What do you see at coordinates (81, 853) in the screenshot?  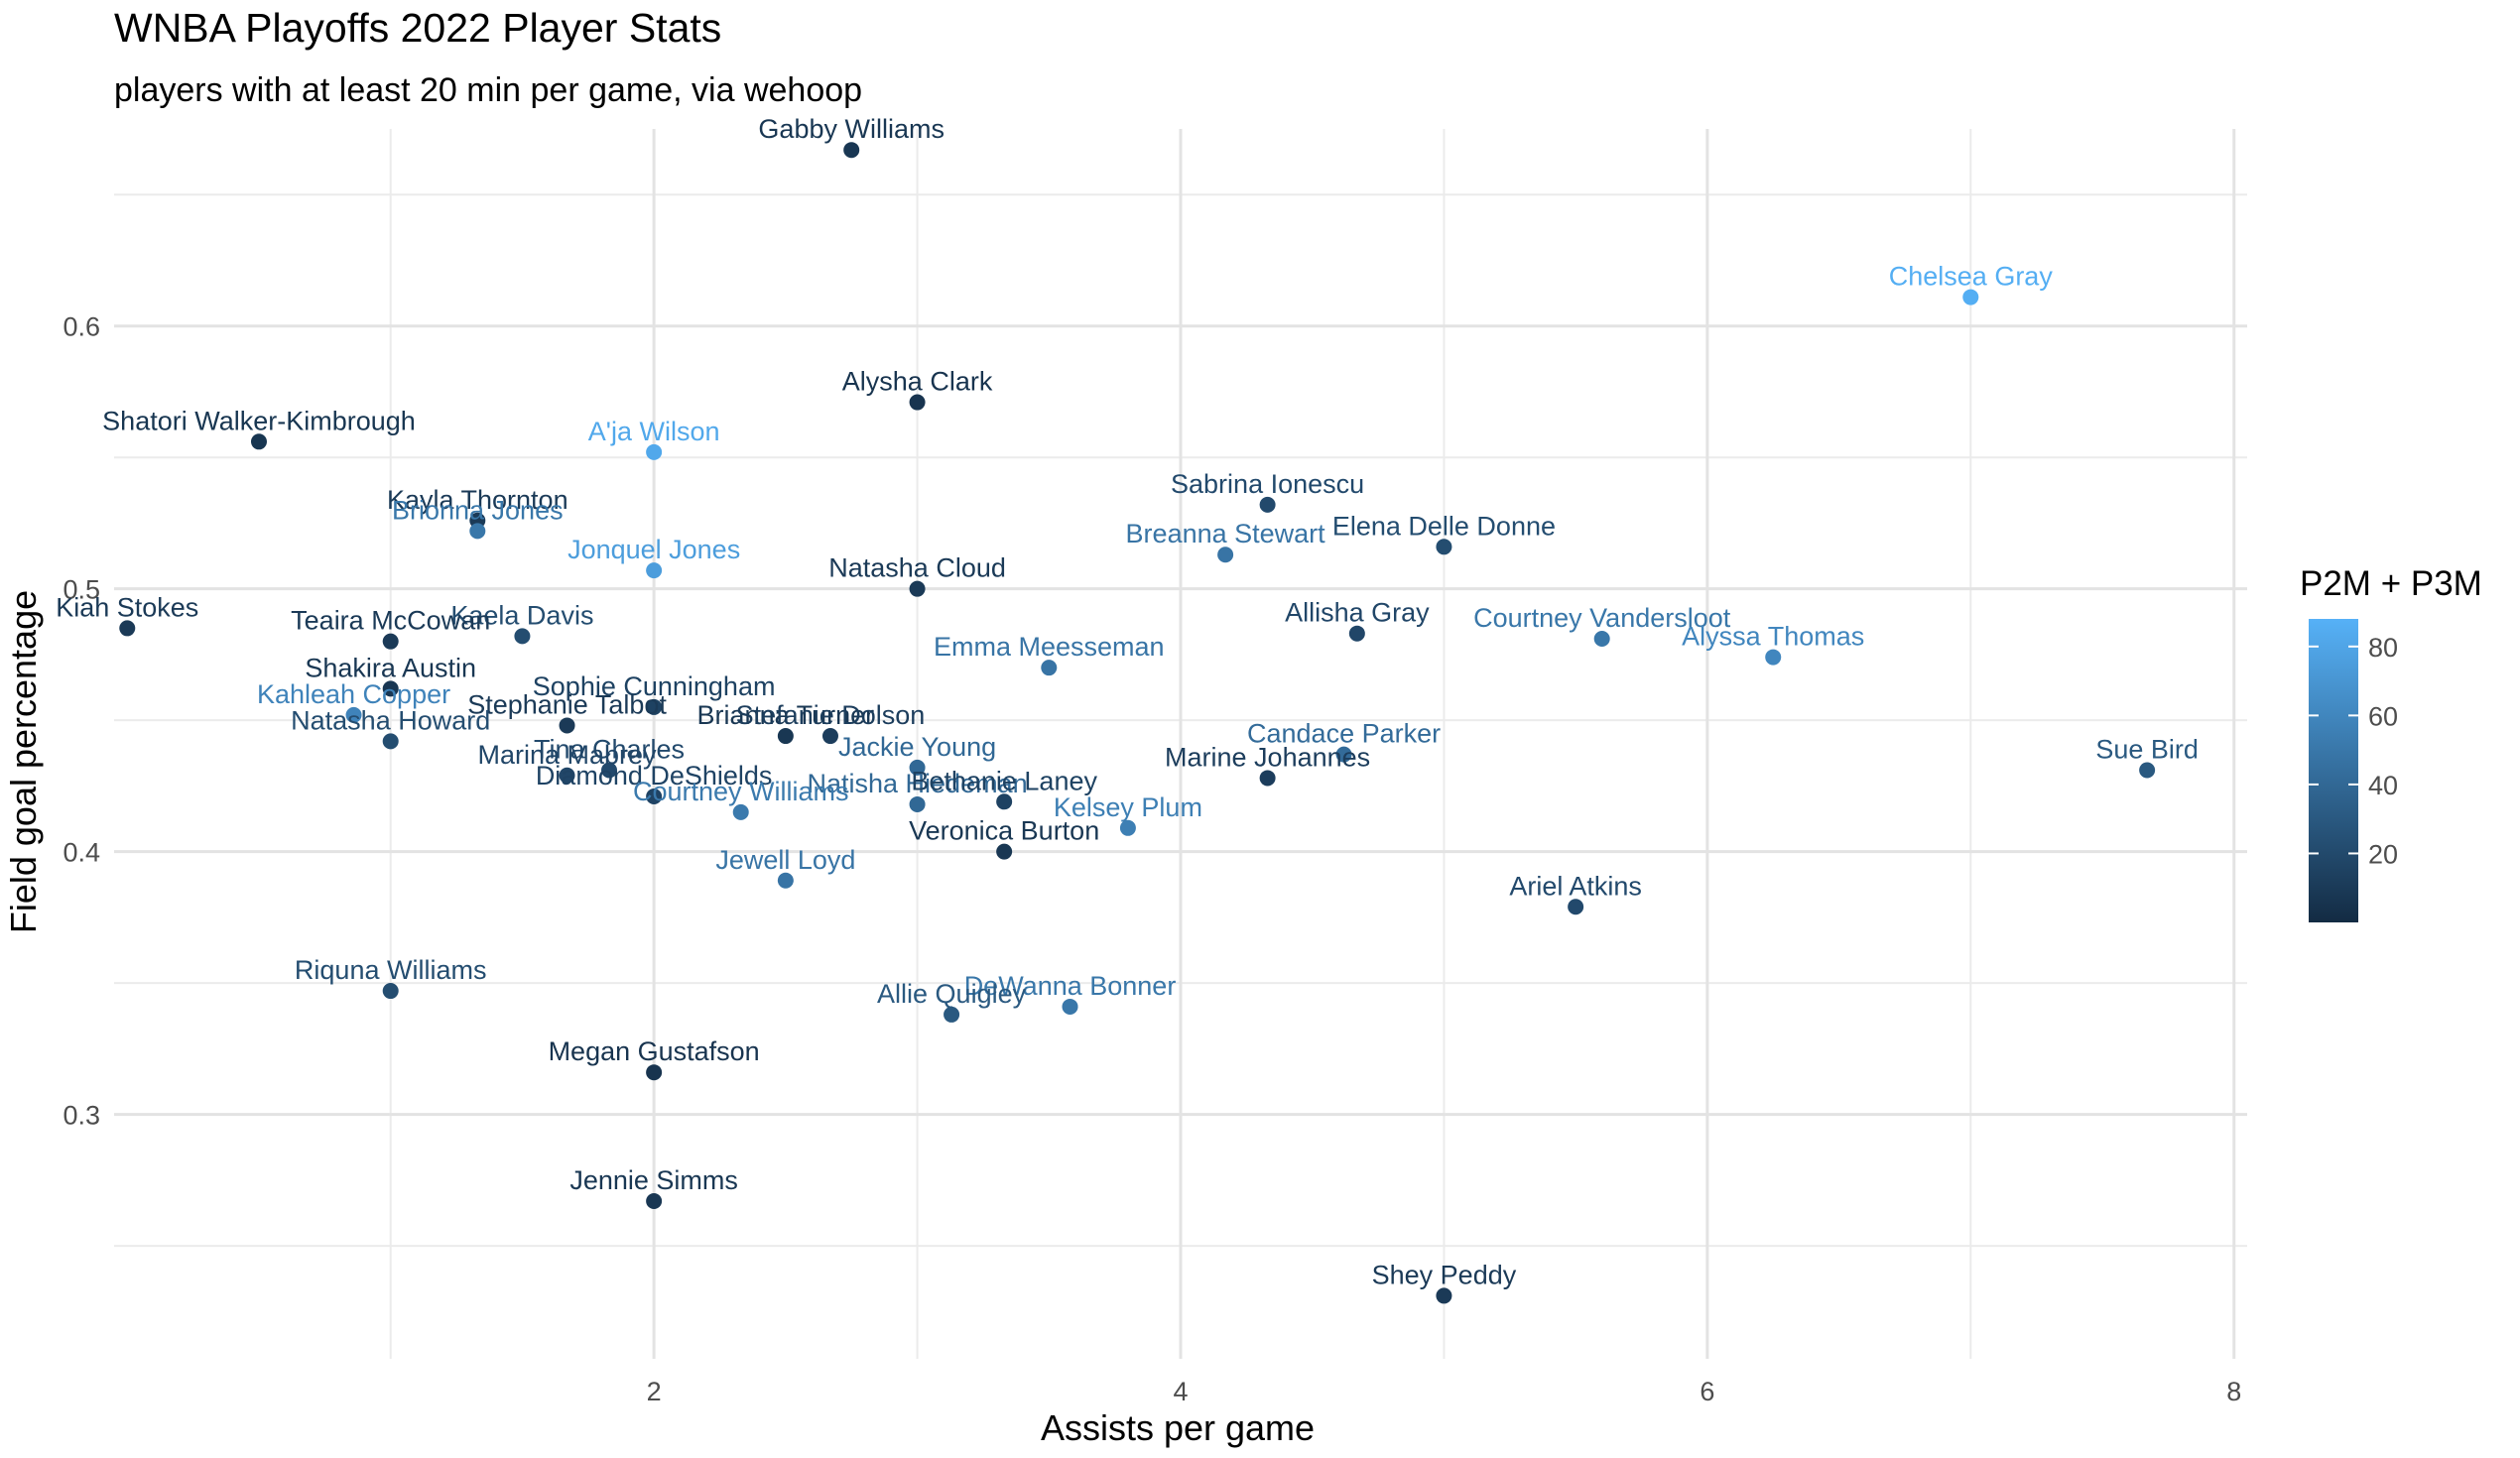 I see `y-tick-label: 0.4` at bounding box center [81, 853].